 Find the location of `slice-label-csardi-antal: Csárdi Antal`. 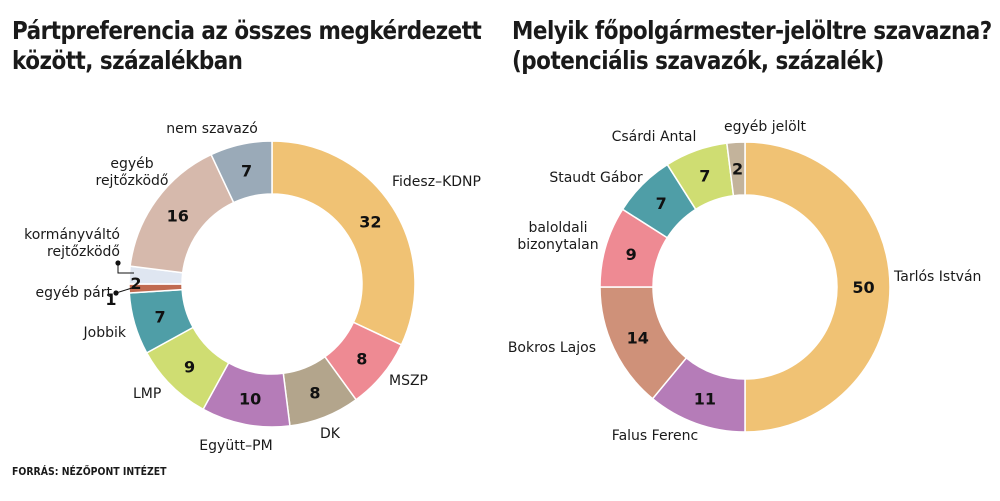

slice-label-csardi-antal: Csárdi Antal is located at coordinates (654, 137).